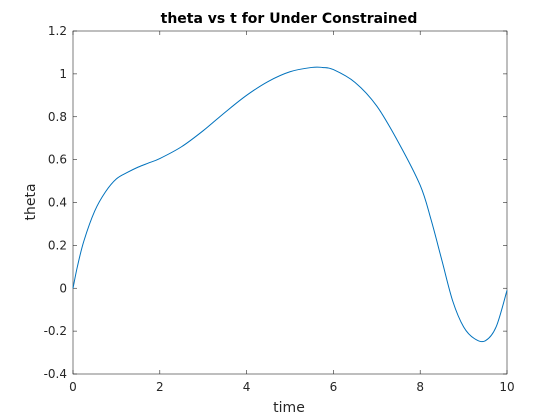 This screenshot has width=560, height=420. What do you see at coordinates (57, 31) in the screenshot?
I see `y-tick-label: 1.2` at bounding box center [57, 31].